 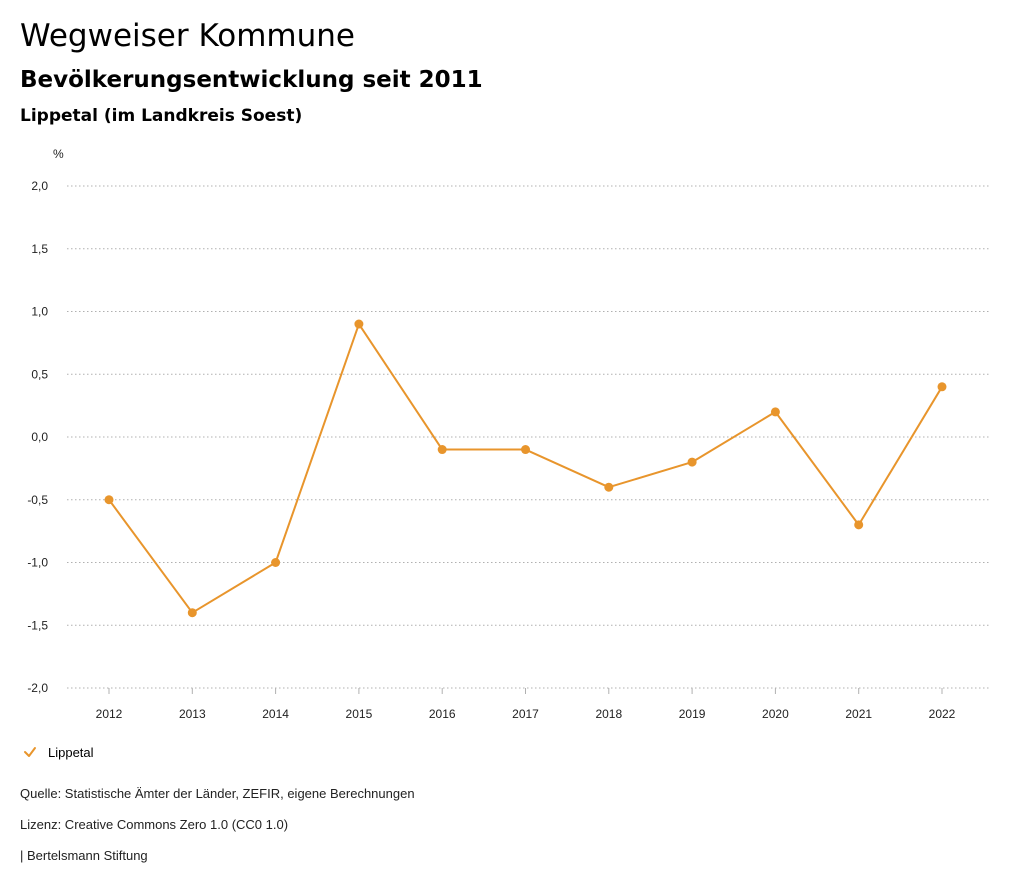 What do you see at coordinates (84, 855) in the screenshot?
I see `publisher-note: | Bertelsmann Stiftung` at bounding box center [84, 855].